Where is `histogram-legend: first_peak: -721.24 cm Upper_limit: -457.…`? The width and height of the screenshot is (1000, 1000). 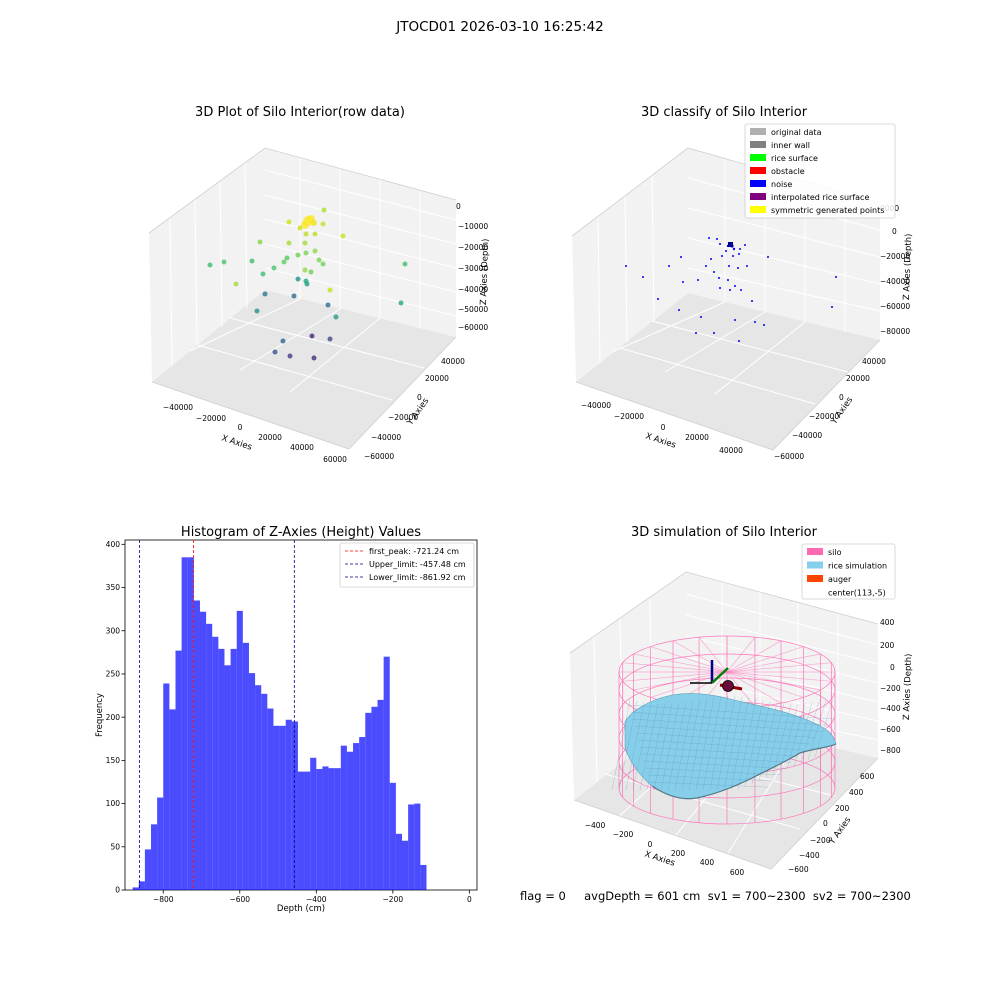
histogram-legend: first_peak: -721.24 cm Upper_limit: -457.… is located at coordinates (407, 565).